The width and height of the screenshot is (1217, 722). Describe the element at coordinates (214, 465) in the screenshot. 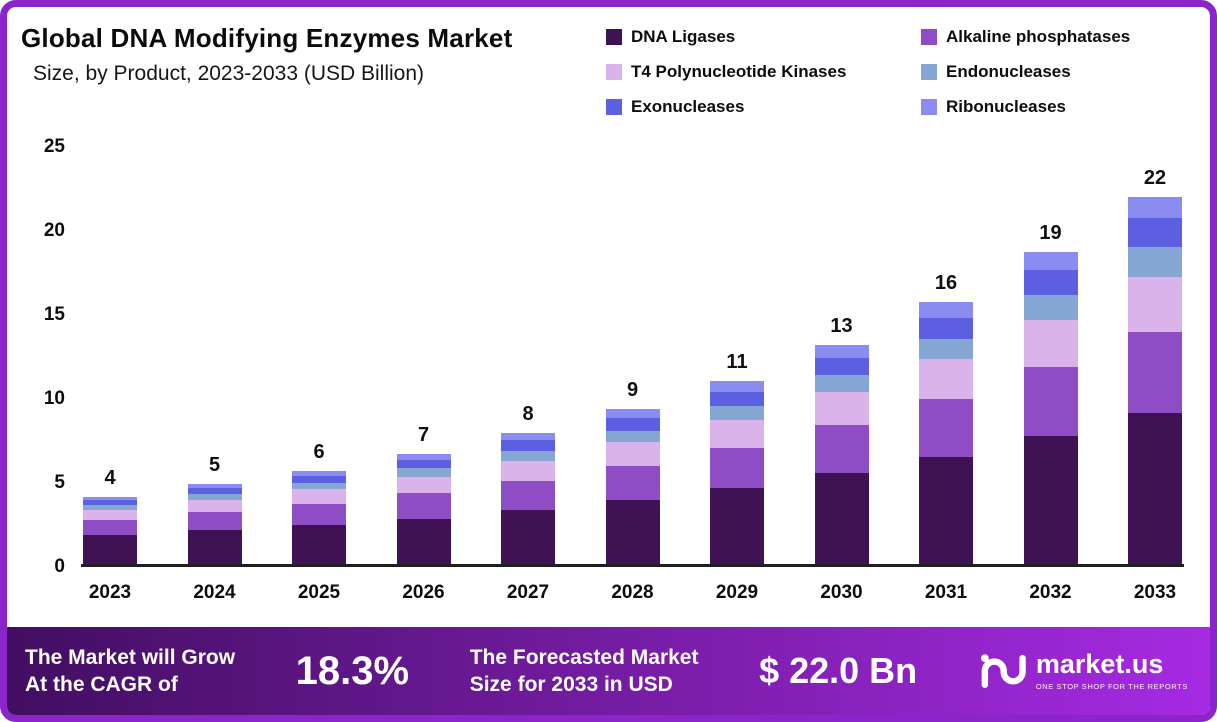

I see `bar-total-label: 5` at that location.